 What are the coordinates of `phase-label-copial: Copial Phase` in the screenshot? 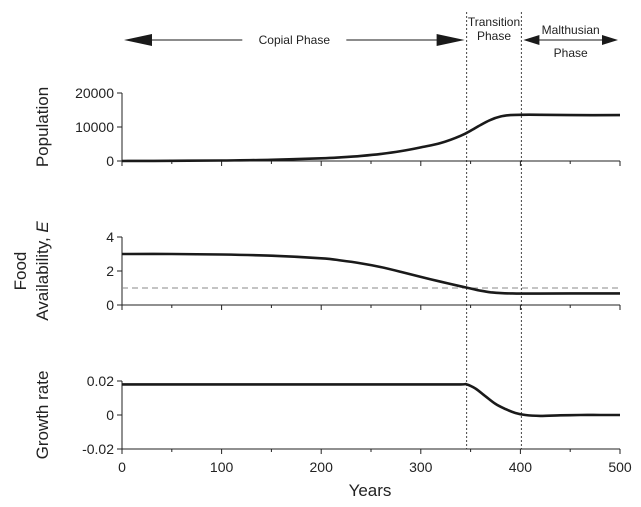 It's located at (295, 40).